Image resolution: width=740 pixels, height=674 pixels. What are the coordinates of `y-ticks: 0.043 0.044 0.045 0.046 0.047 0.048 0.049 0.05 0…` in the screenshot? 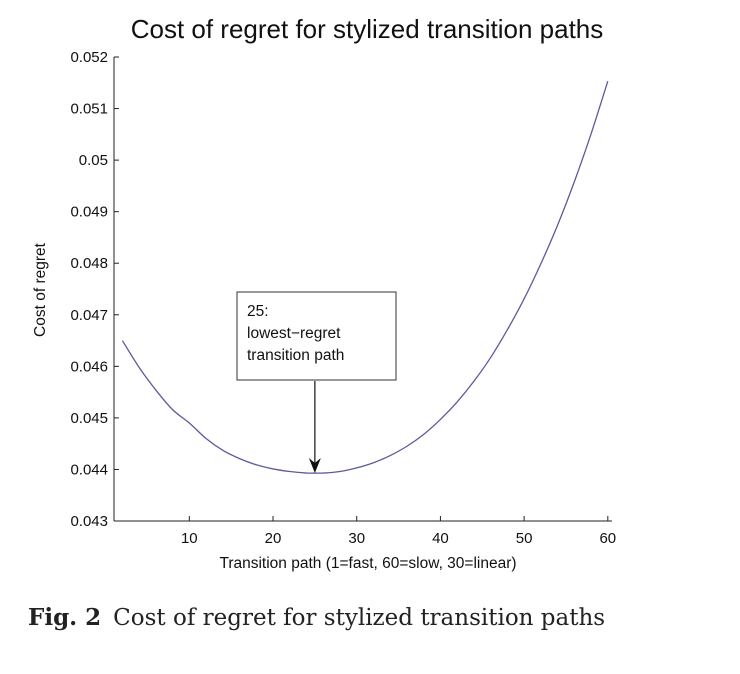 It's located at (94, 289).